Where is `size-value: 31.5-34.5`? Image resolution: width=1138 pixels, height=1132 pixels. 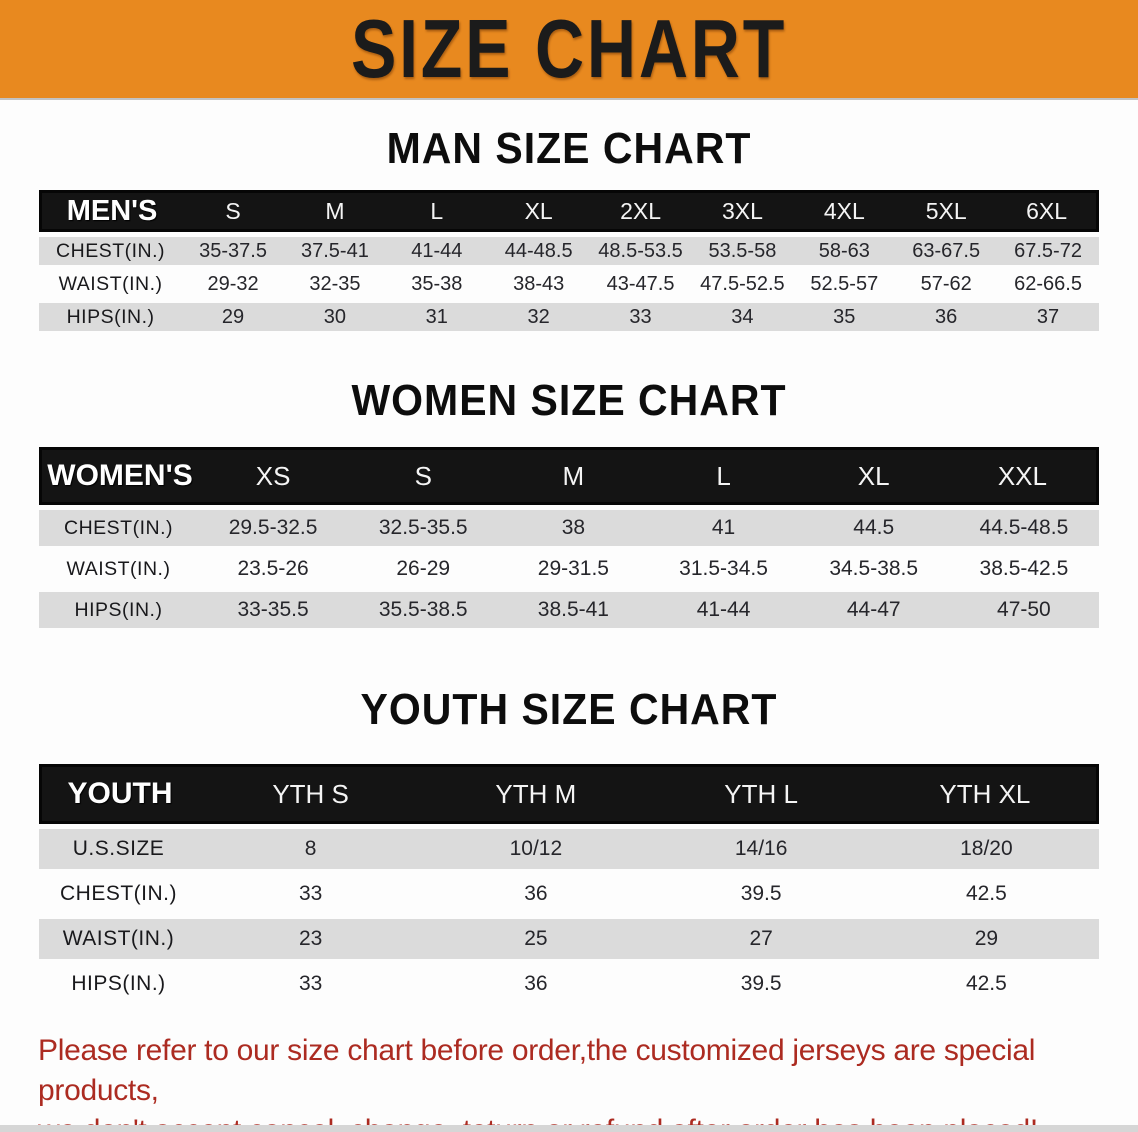 size-value: 31.5-34.5 is located at coordinates (723, 569).